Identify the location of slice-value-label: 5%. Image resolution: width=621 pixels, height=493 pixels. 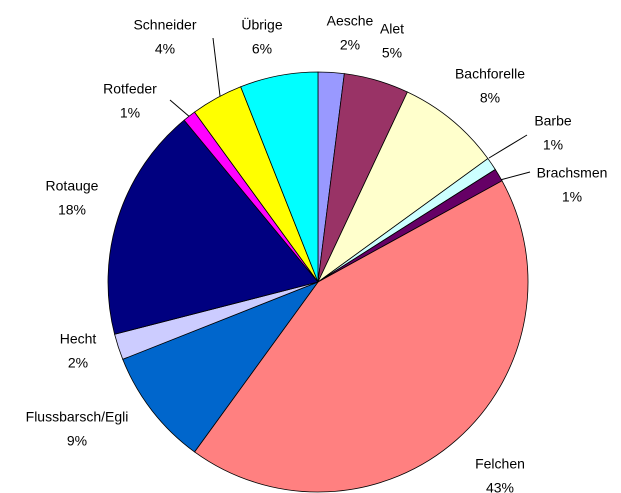
(392, 53).